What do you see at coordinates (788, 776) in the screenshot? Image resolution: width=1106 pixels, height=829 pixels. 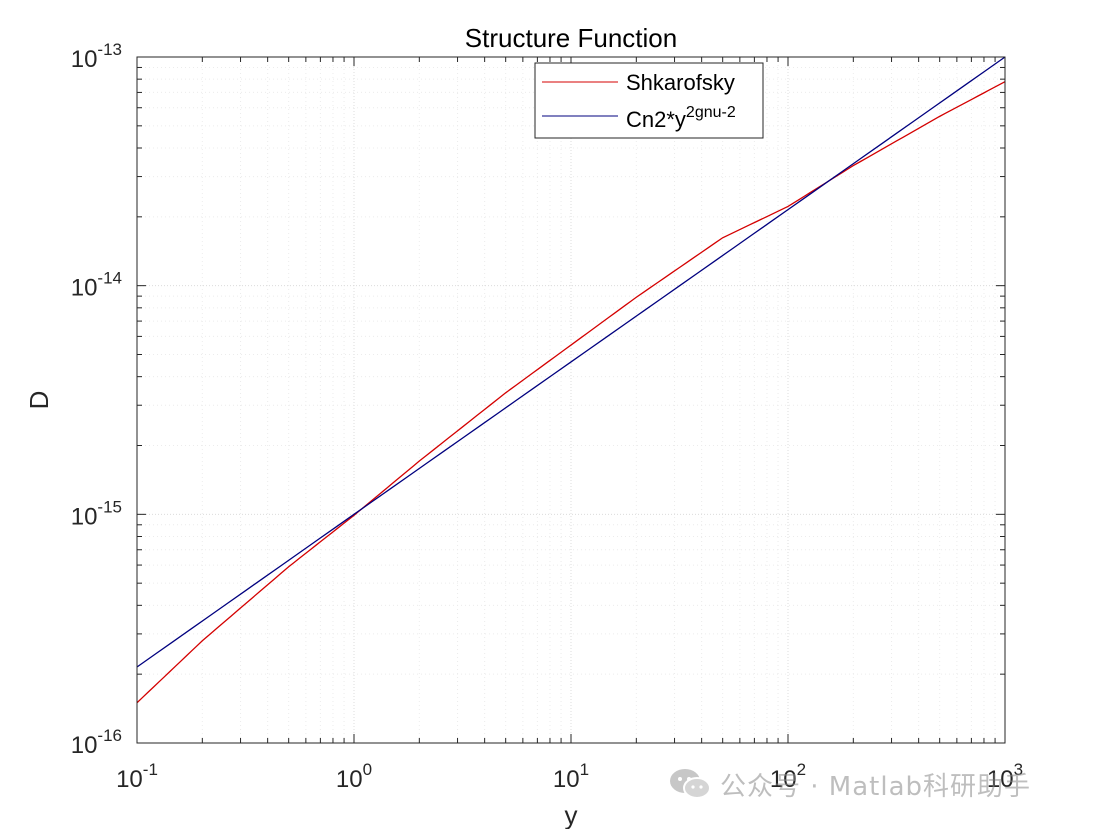 I see `x-tick-label: 10²` at bounding box center [788, 776].